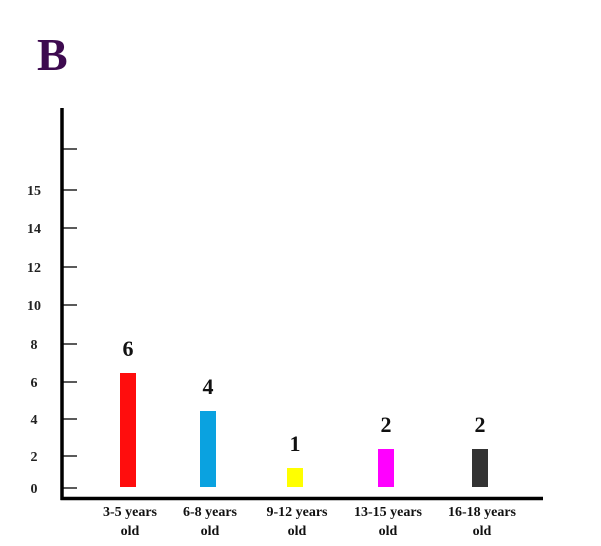 The height and width of the screenshot is (546, 601). I want to click on data-label: 1, so click(295, 443).